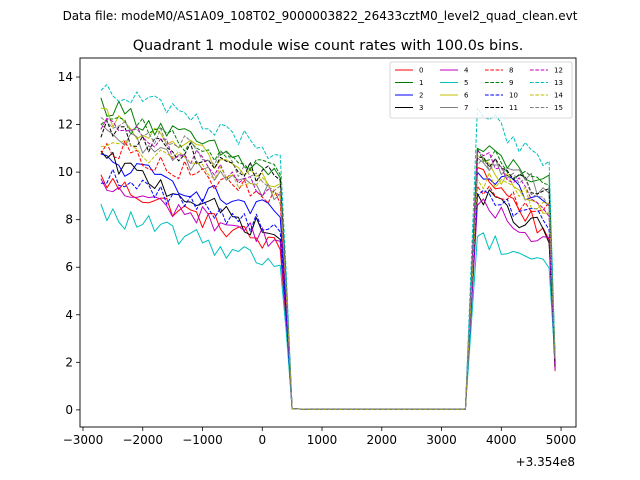  What do you see at coordinates (558, 108) in the screenshot?
I see `legend-label: 15` at bounding box center [558, 108].